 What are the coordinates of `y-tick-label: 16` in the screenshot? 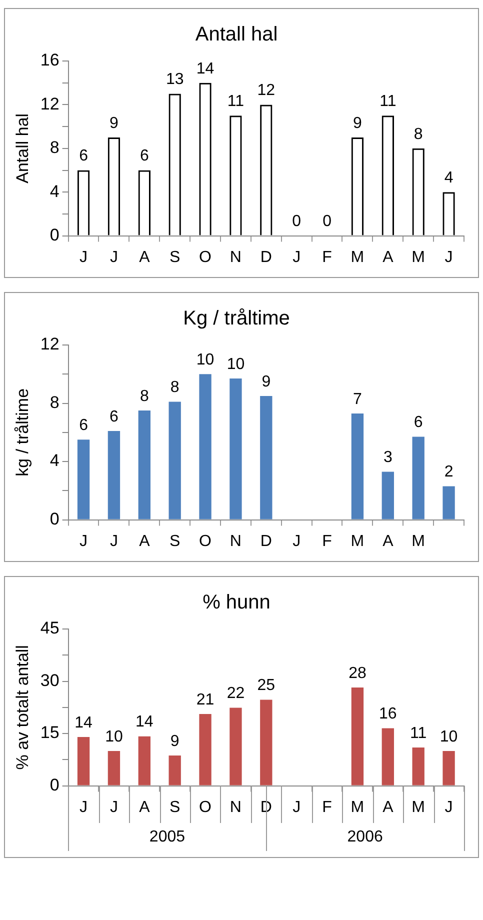 It's located at (50, 60).